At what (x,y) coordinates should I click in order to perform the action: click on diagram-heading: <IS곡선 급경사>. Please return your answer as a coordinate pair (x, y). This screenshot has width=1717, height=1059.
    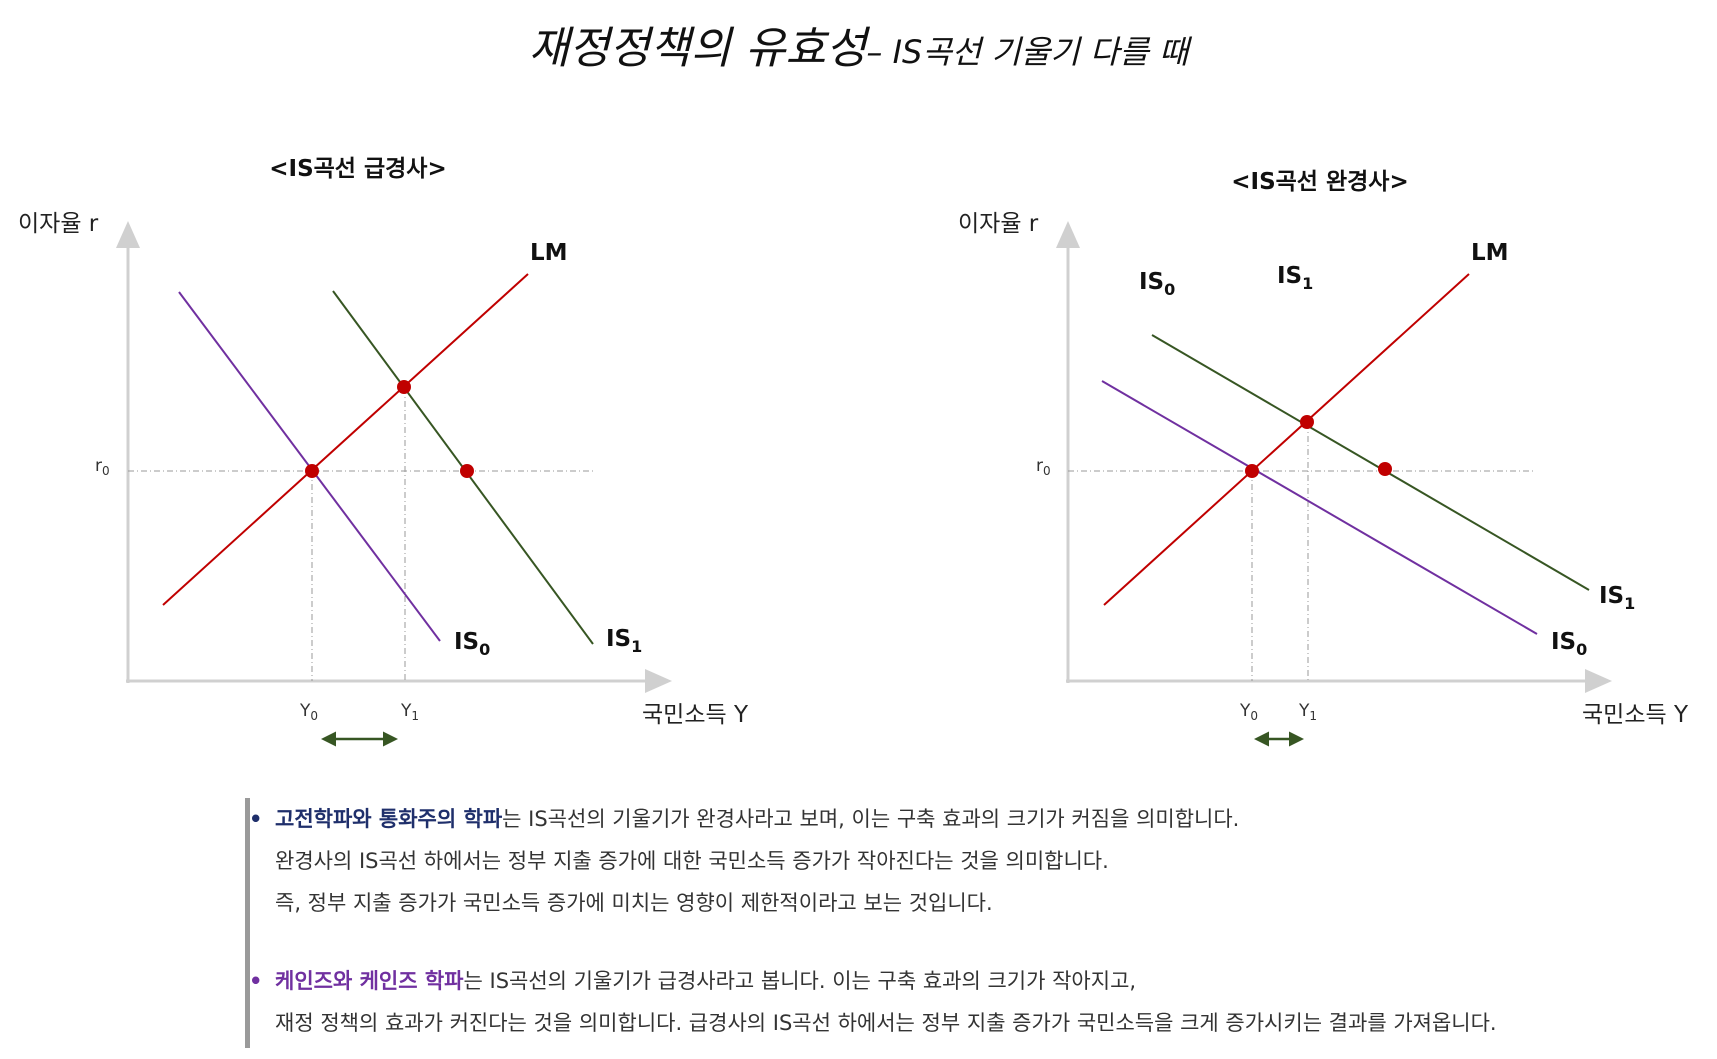
    Looking at the image, I should click on (357, 169).